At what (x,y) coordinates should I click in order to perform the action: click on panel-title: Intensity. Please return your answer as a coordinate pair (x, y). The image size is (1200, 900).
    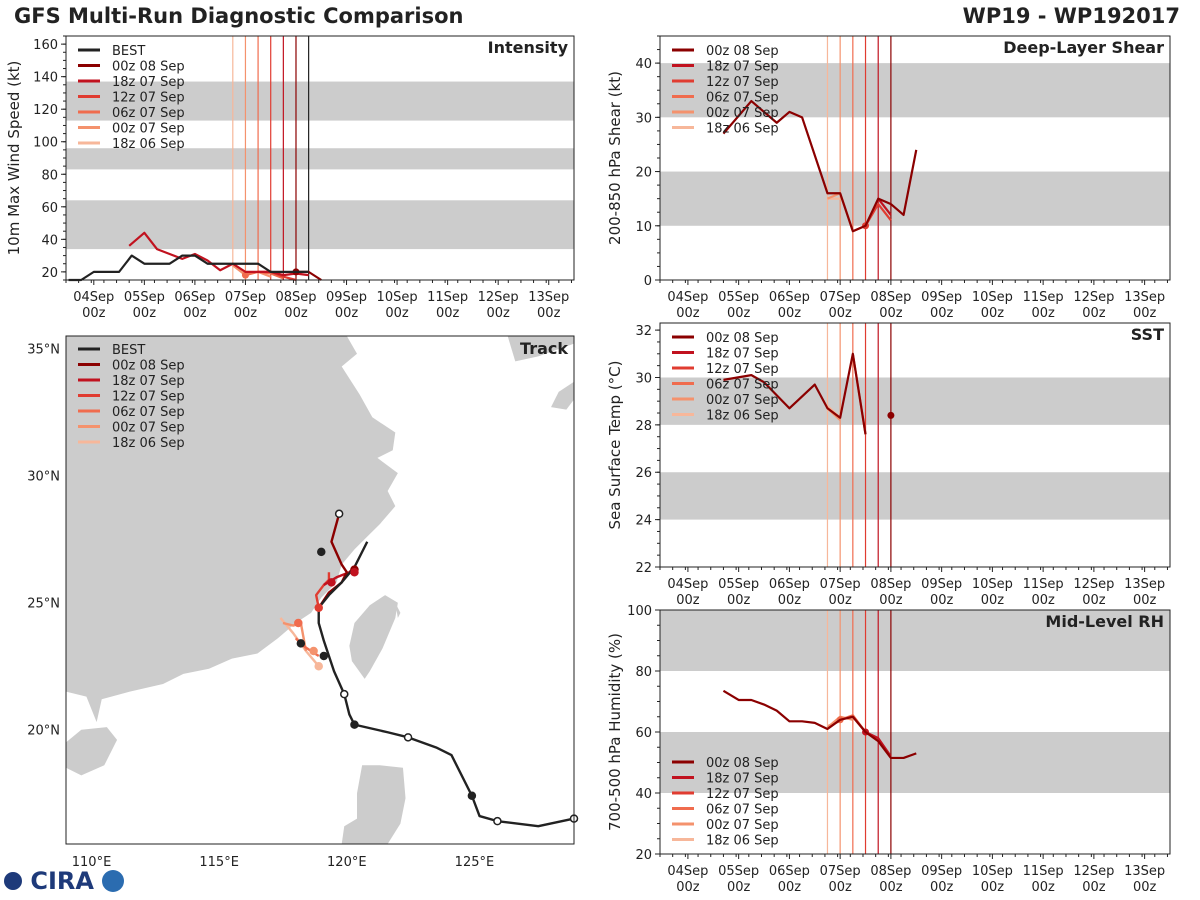
    Looking at the image, I should click on (528, 47).